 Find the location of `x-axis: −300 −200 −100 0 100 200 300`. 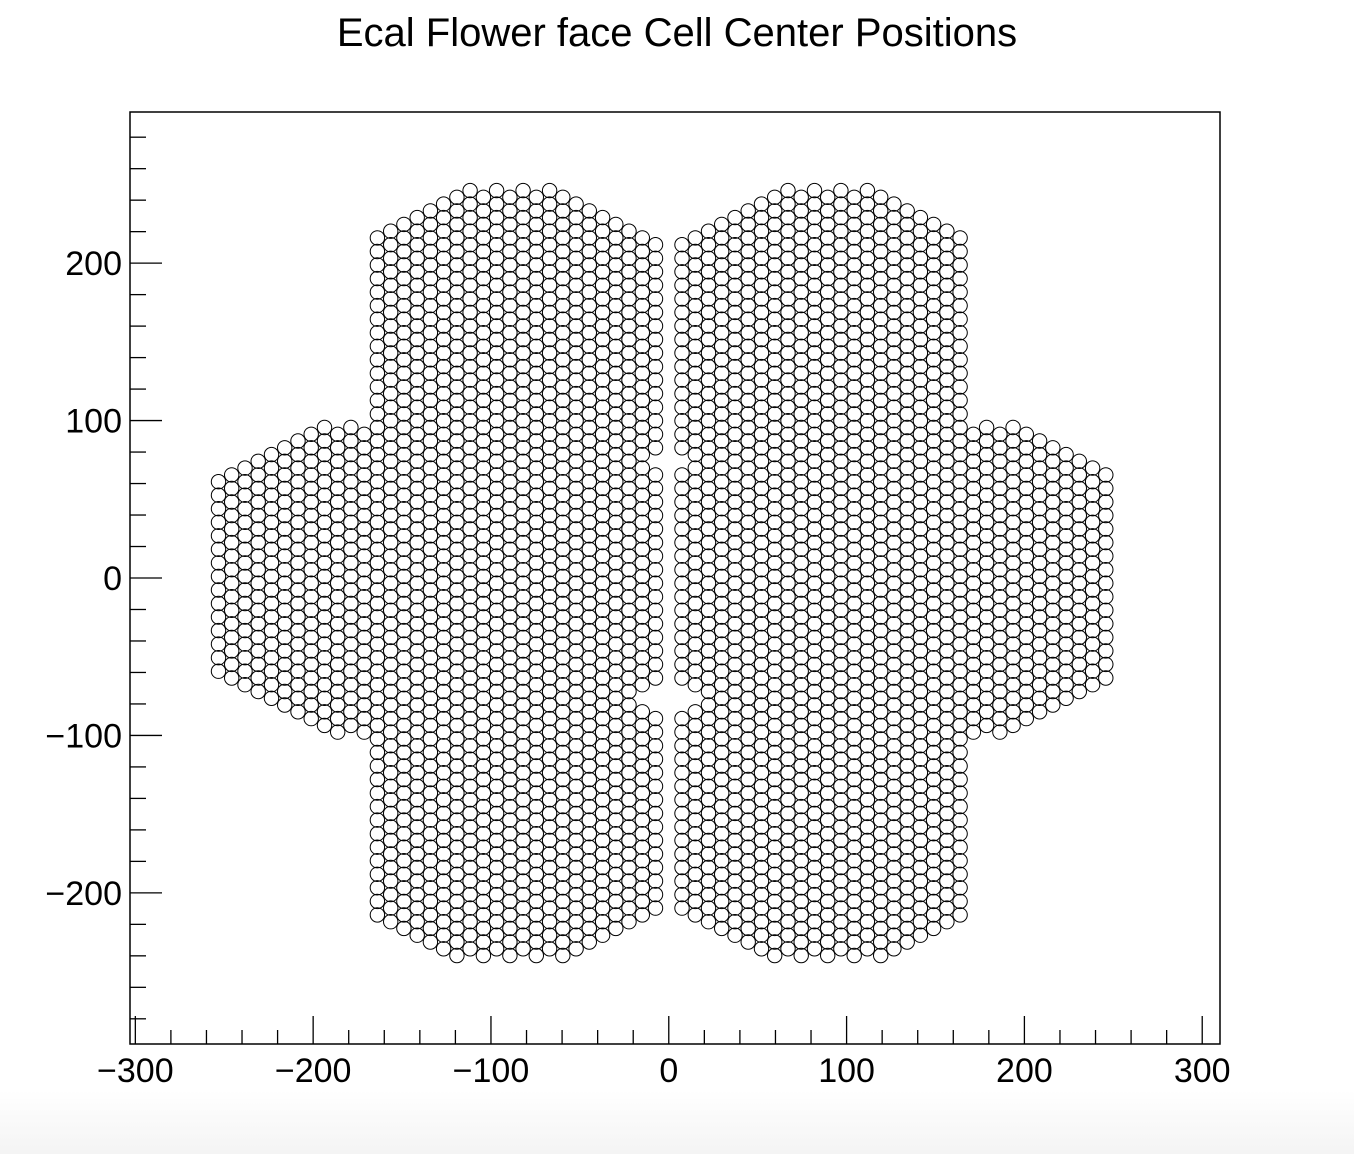

x-axis: −300 −200 −100 0 100 200 300 is located at coordinates (664, 1053).